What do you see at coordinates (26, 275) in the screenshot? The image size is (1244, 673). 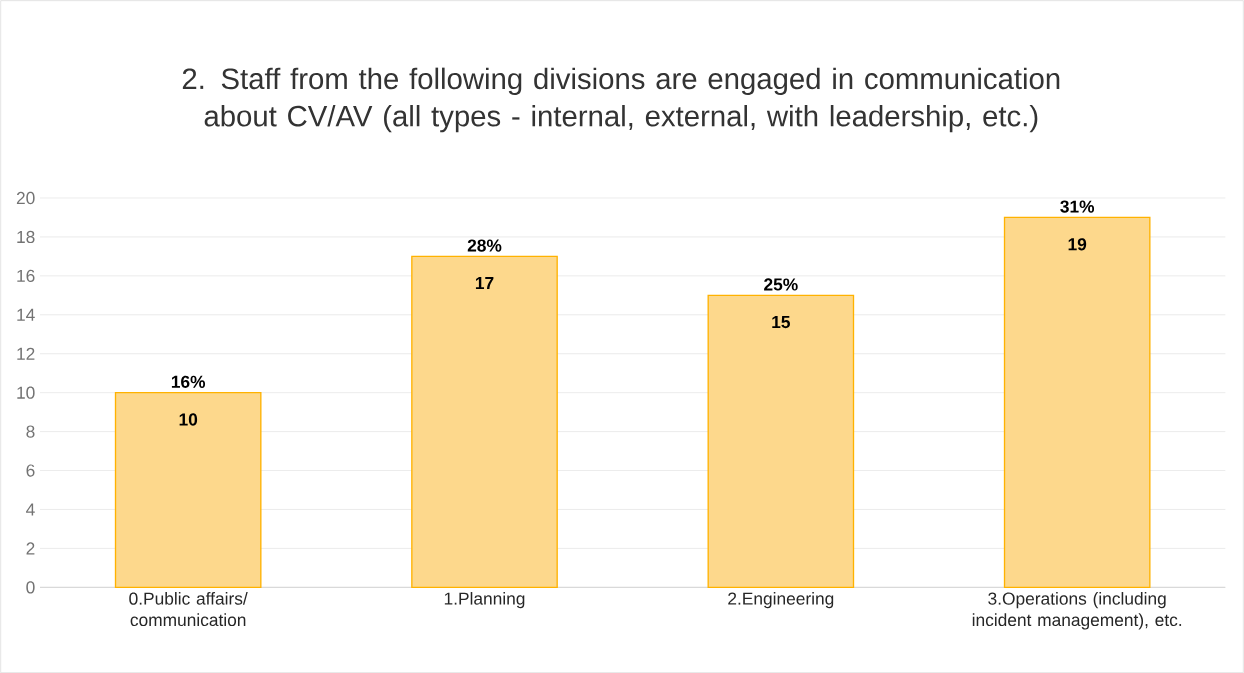 I see `y-tick-label: 16` at bounding box center [26, 275].